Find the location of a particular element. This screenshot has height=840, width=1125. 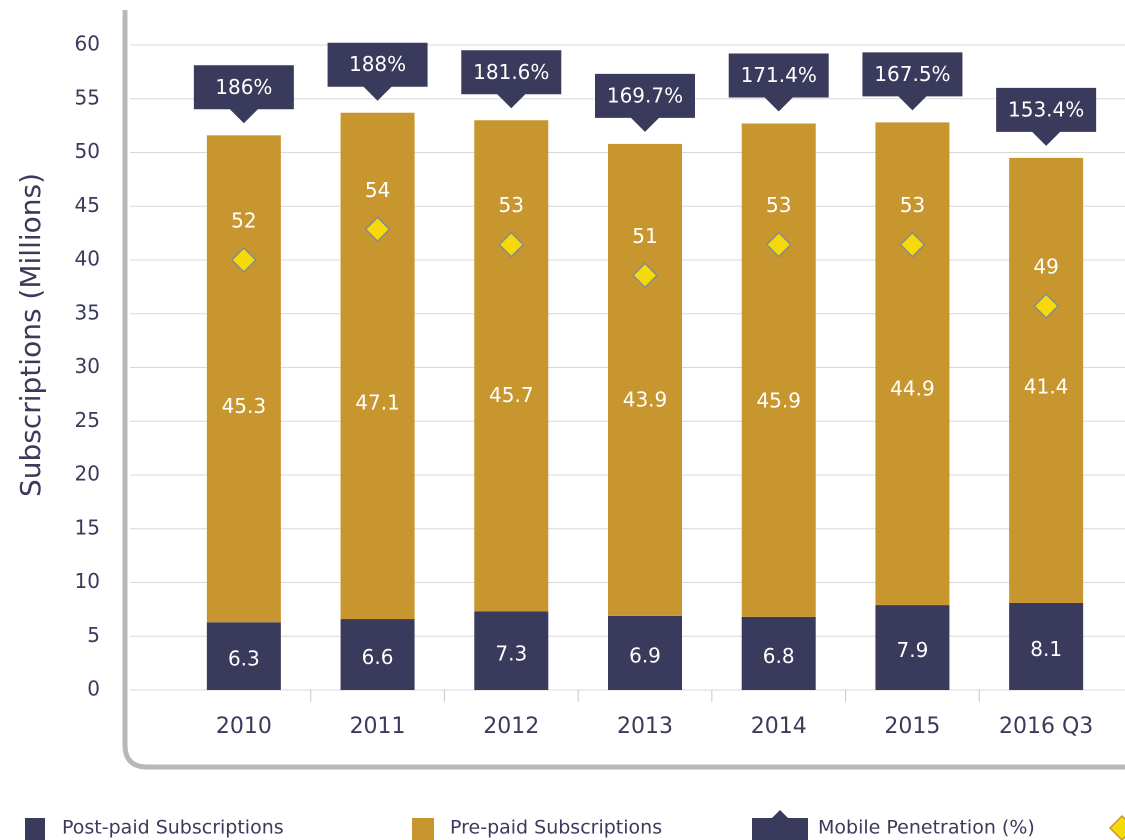

data-label: 7.9 is located at coordinates (913, 650).